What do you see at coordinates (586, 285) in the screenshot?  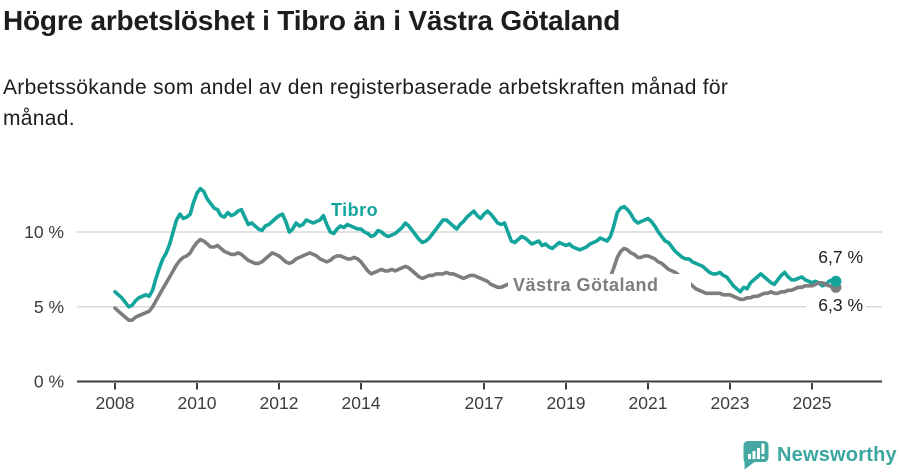 I see `series-label-vastra-gotaland: Västra Götaland` at bounding box center [586, 285].